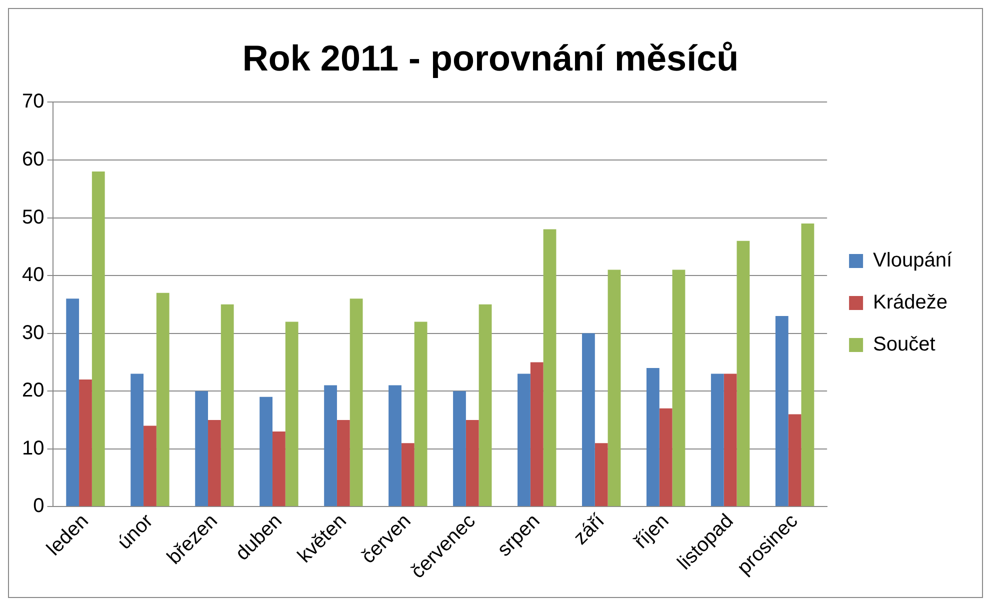 The image size is (995, 608). Describe the element at coordinates (33, 333) in the screenshot. I see `y-tick-label: 30` at that location.